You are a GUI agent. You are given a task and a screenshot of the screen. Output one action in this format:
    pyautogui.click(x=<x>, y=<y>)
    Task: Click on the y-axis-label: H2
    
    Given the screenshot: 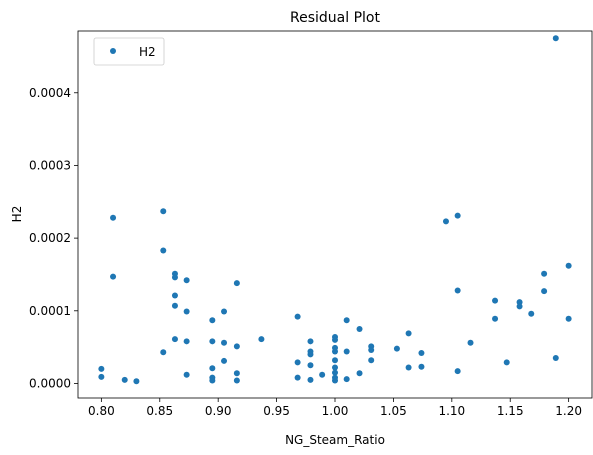 What is the action you would take?
    pyautogui.click(x=17, y=214)
    